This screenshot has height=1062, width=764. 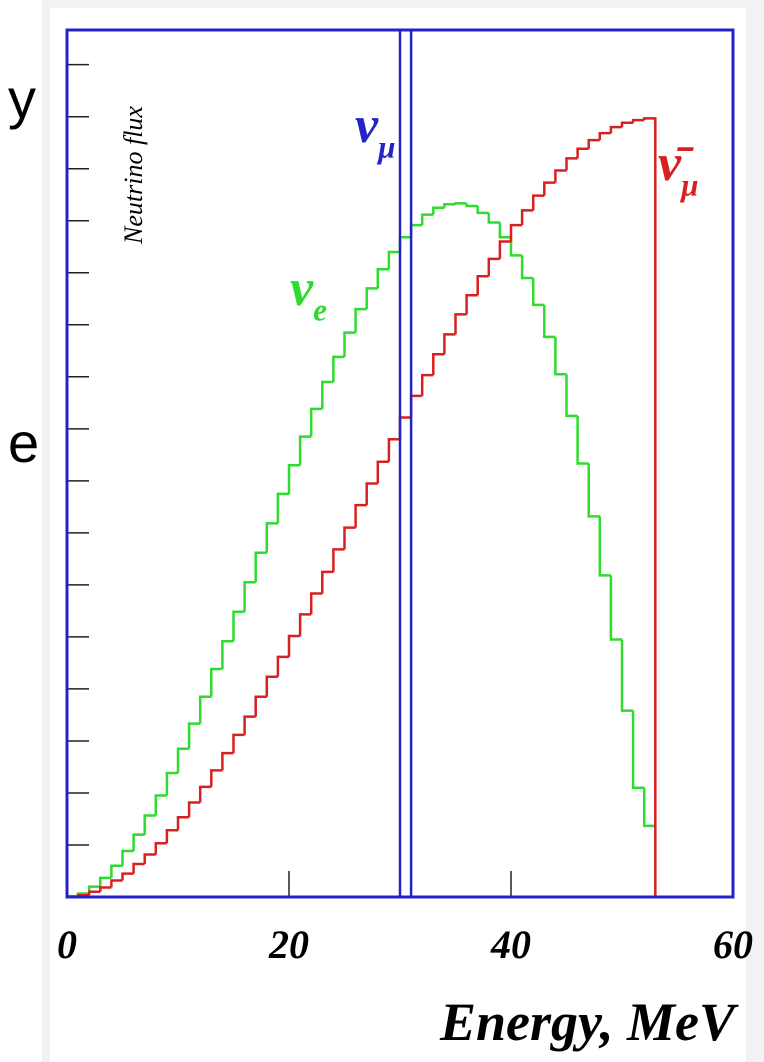 I want to click on x-tick-label: 40, so click(x=510, y=944).